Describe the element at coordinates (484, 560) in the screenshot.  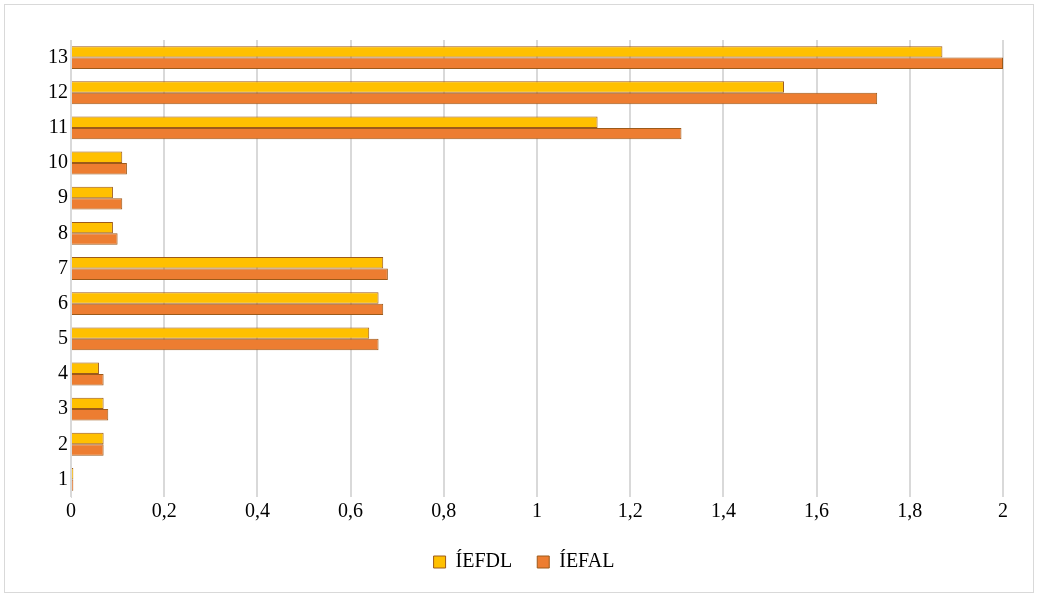
I see `legend-label: ÍEFDL` at that location.